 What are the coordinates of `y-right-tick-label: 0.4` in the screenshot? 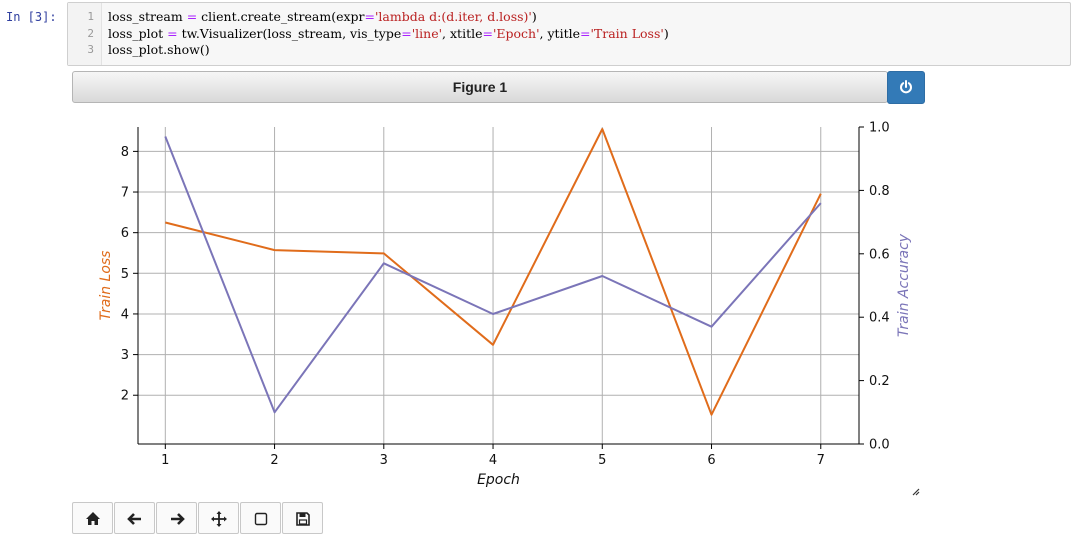 It's located at (879, 318).